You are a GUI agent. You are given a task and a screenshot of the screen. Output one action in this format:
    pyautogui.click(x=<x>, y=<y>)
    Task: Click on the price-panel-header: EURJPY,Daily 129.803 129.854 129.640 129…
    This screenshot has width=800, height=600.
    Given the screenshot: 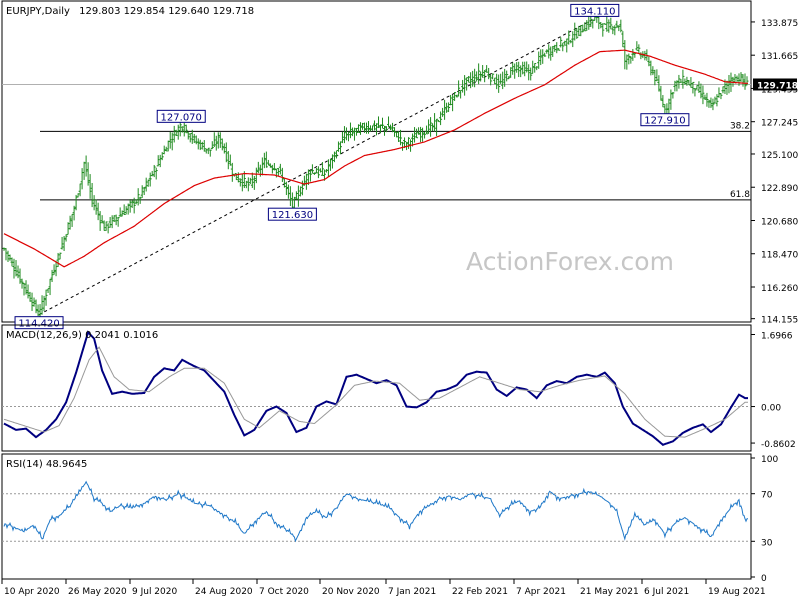 What is the action you would take?
    pyautogui.click(x=130, y=11)
    